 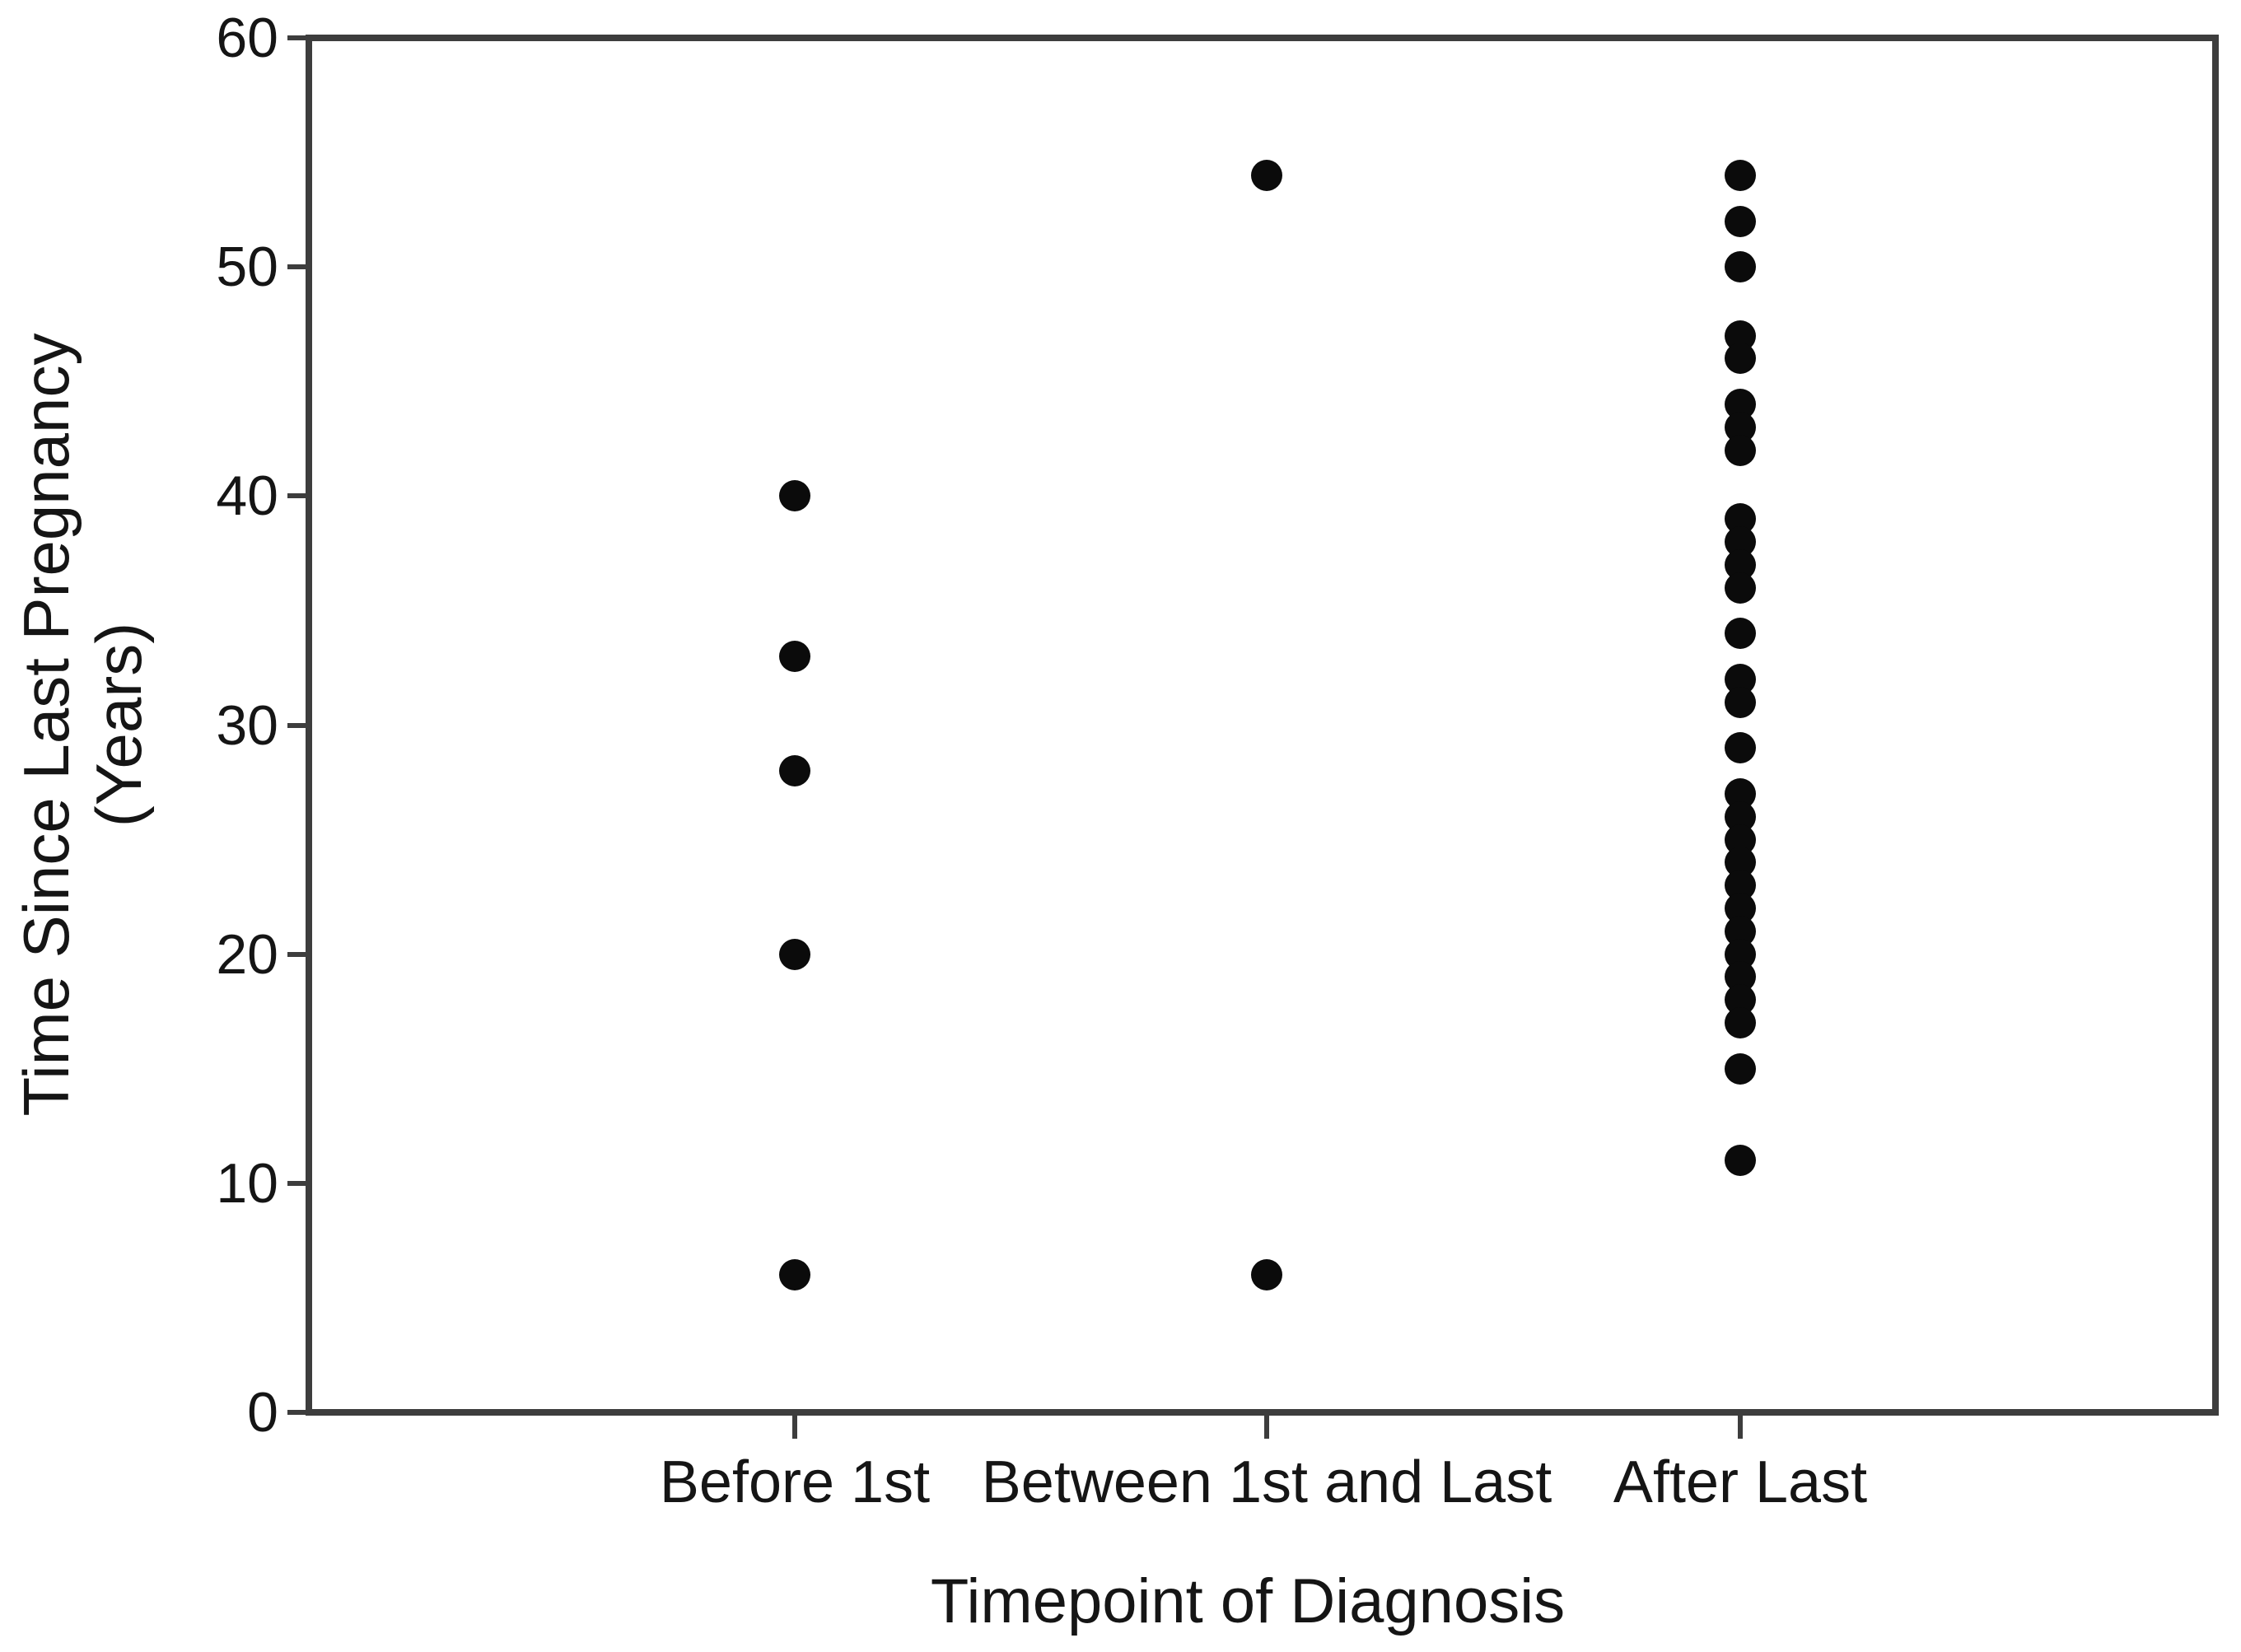 I want to click on x-category-label: Between 1st and Last, so click(x=1266, y=1482).